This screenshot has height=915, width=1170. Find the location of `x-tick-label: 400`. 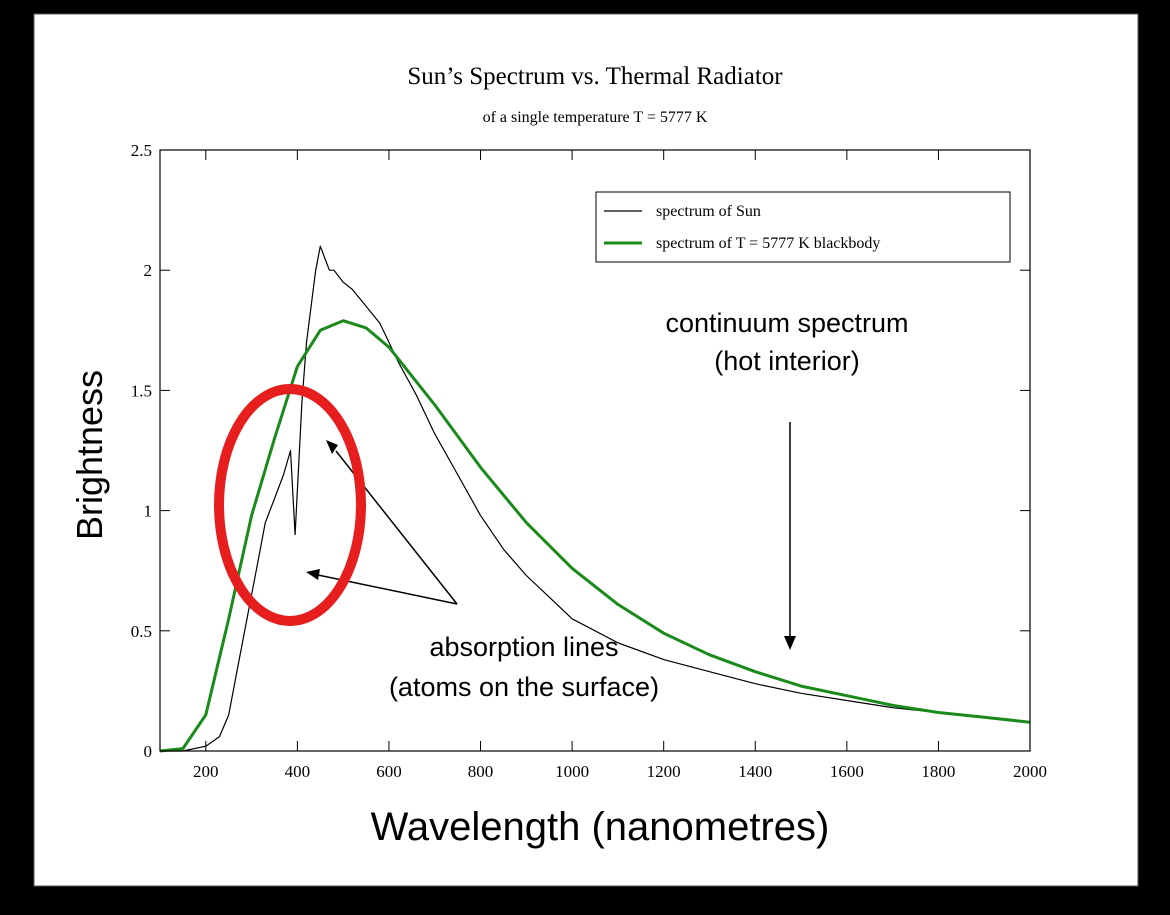

x-tick-label: 400 is located at coordinates (298, 771).